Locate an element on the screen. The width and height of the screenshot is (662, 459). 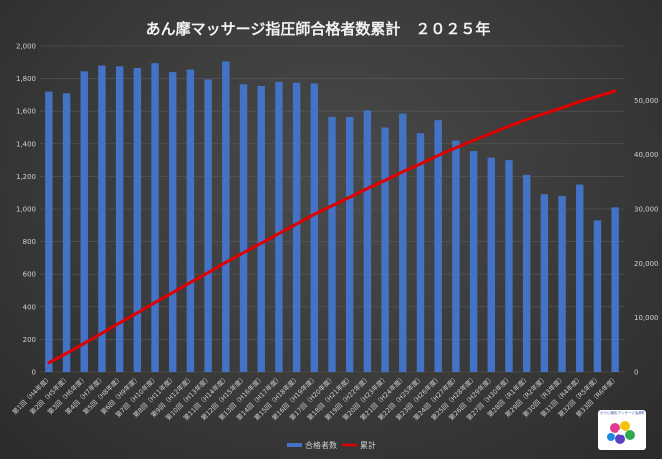
y-left-tick-label: 200 is located at coordinates (29, 340).